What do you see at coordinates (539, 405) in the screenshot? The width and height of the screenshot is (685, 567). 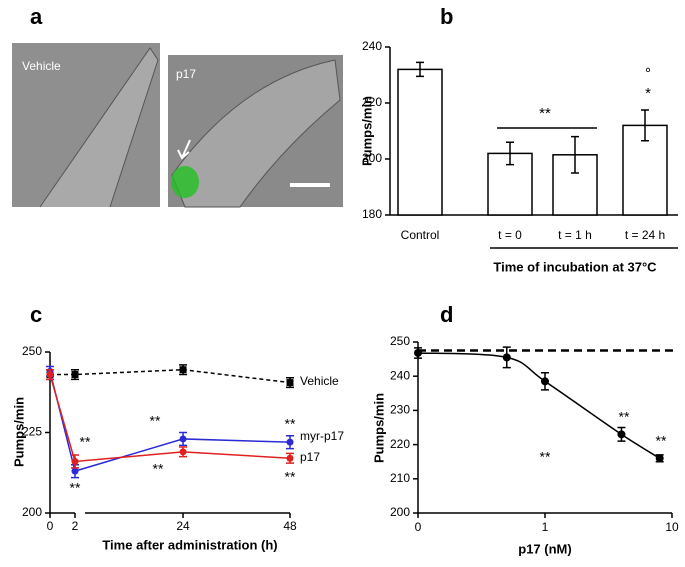 I see `fit-curve` at bounding box center [539, 405].